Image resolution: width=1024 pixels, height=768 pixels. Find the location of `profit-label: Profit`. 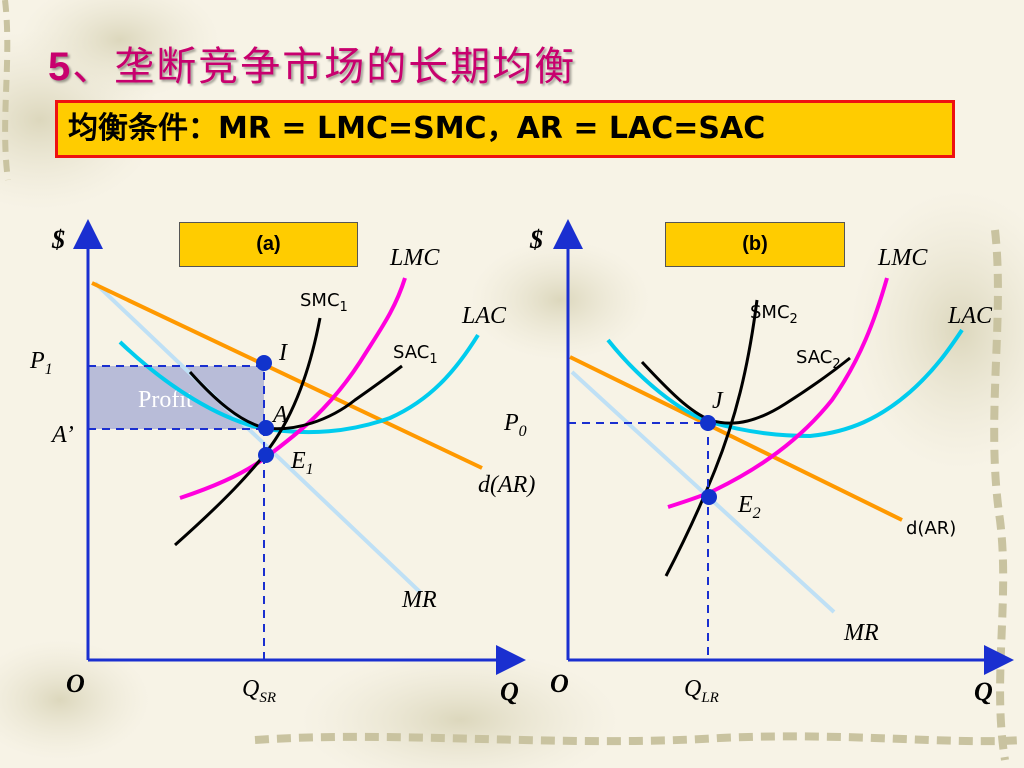

profit-label: Profit is located at coordinates (165, 400).